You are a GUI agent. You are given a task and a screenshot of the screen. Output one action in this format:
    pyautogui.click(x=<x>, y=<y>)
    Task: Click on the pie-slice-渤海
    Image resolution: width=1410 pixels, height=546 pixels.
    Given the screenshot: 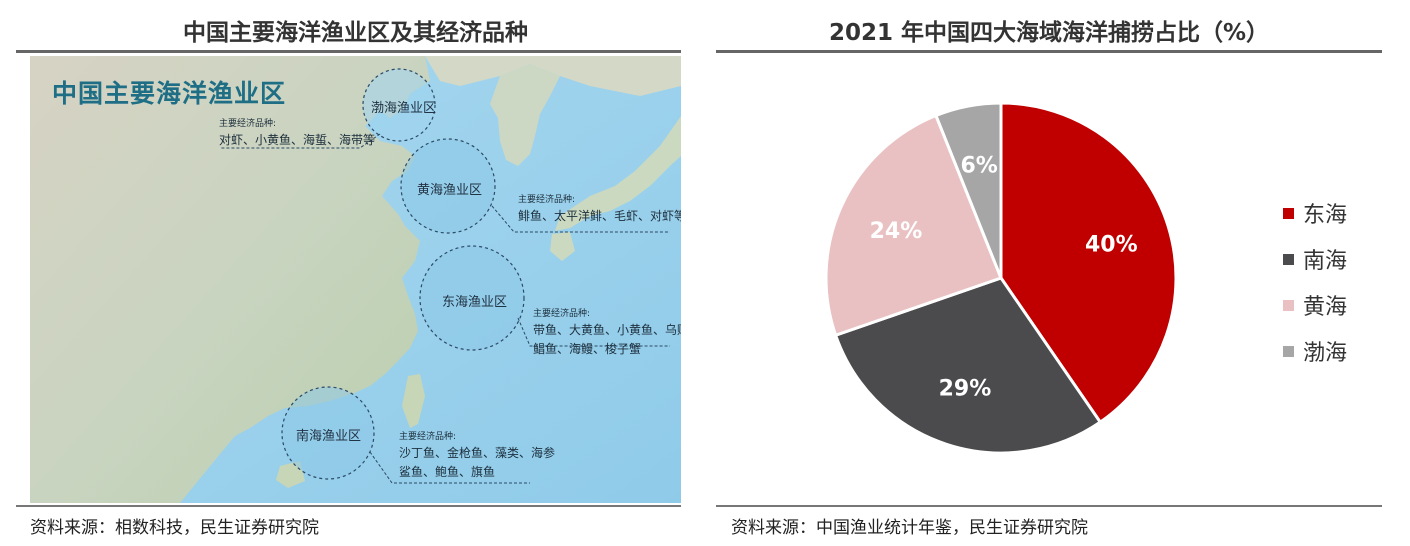 What is the action you would take?
    pyautogui.click(x=968, y=190)
    